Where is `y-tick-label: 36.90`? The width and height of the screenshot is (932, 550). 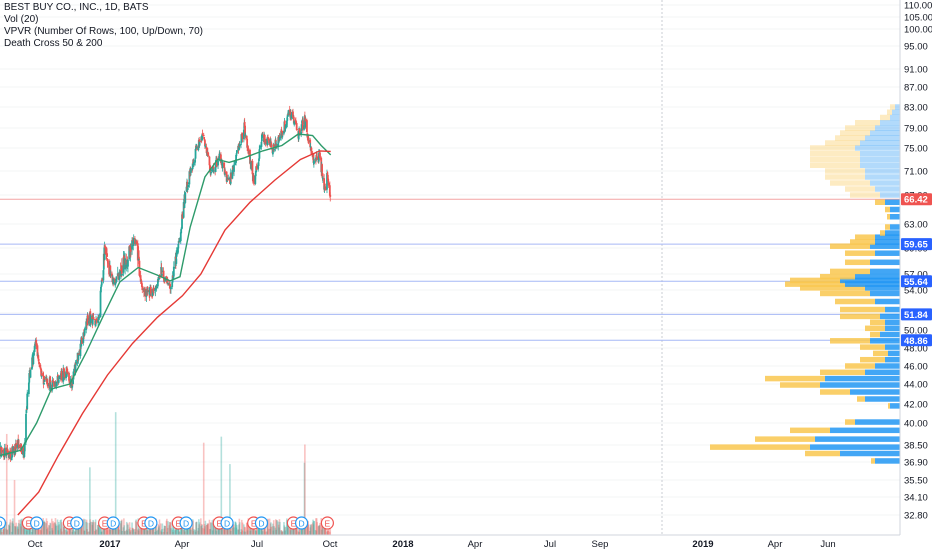 y-tick-label: 36.90 is located at coordinates (916, 463).